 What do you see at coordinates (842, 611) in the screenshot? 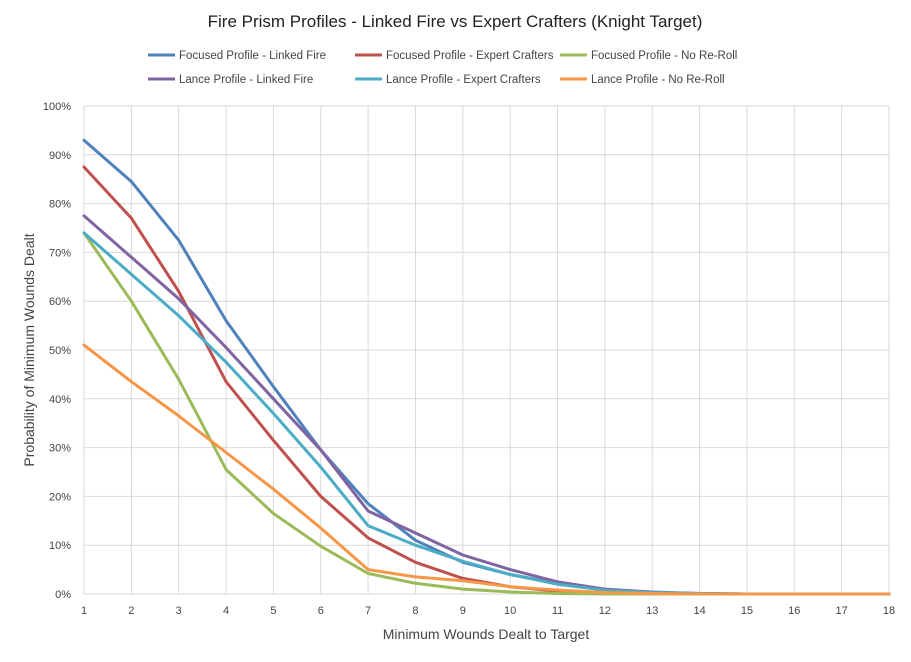
I see `x-tick-label: 17` at bounding box center [842, 611].